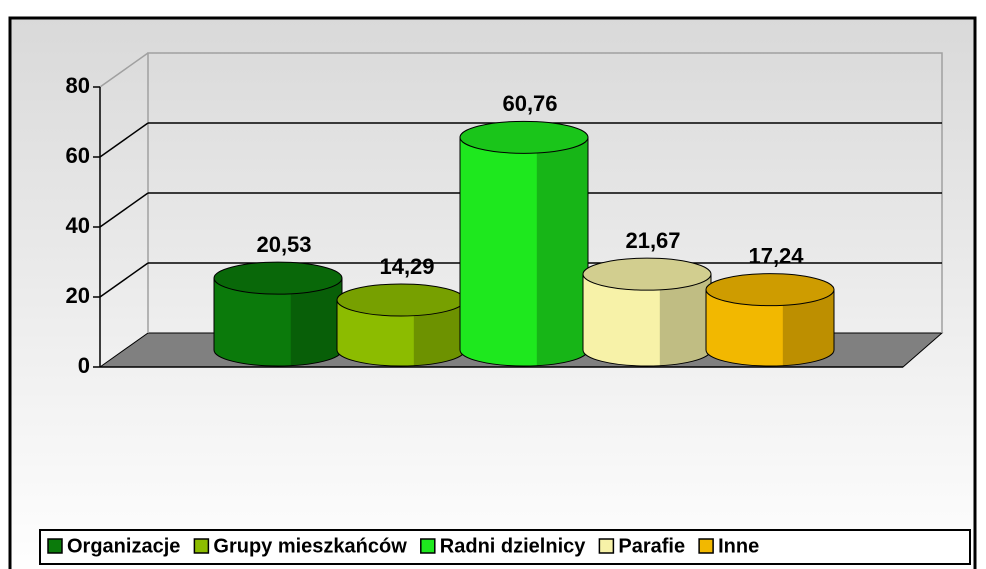 This screenshot has height=569, width=986. What do you see at coordinates (78, 225) in the screenshot?
I see `y-tick-label: 40` at bounding box center [78, 225].